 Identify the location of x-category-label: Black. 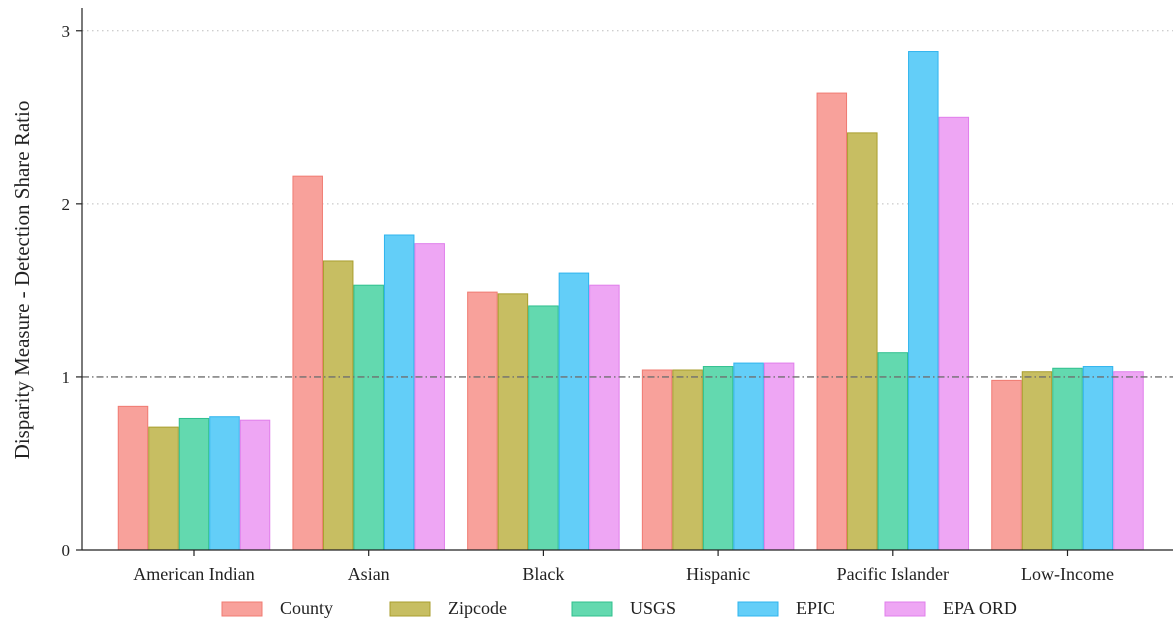
(543, 574).